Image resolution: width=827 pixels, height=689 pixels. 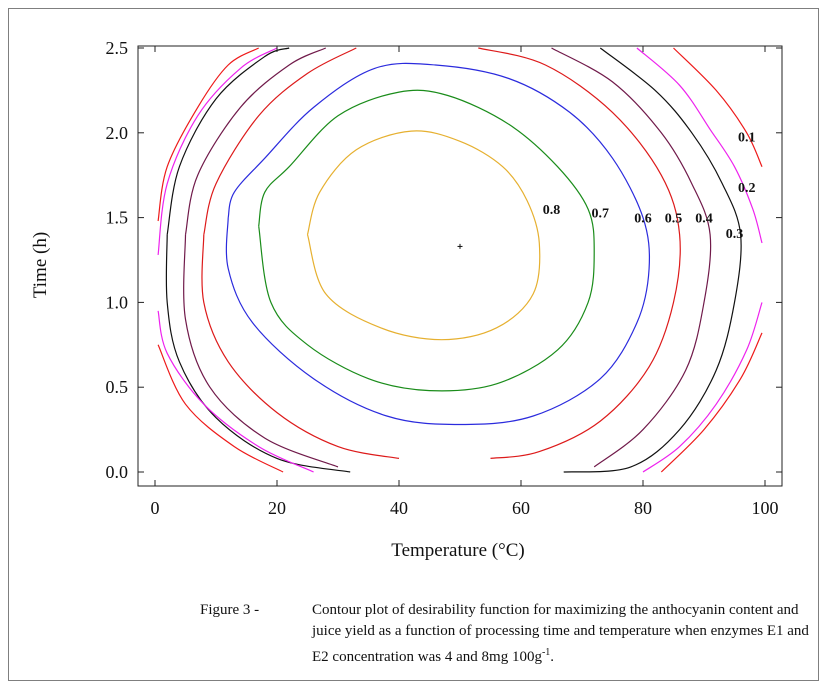 What do you see at coordinates (552, 210) in the screenshot?
I see `contour-label-0-8: 0.8` at bounding box center [552, 210].